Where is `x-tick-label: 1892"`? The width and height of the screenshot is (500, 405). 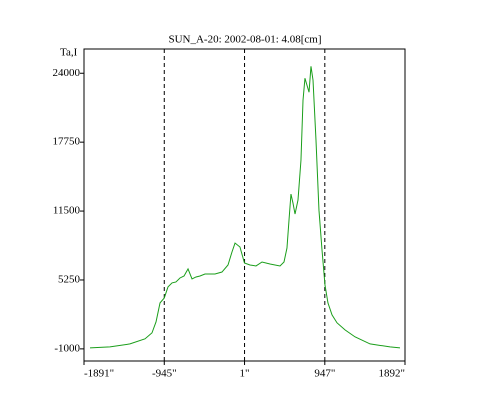 x-tick-label: 1892" is located at coordinates (392, 374).